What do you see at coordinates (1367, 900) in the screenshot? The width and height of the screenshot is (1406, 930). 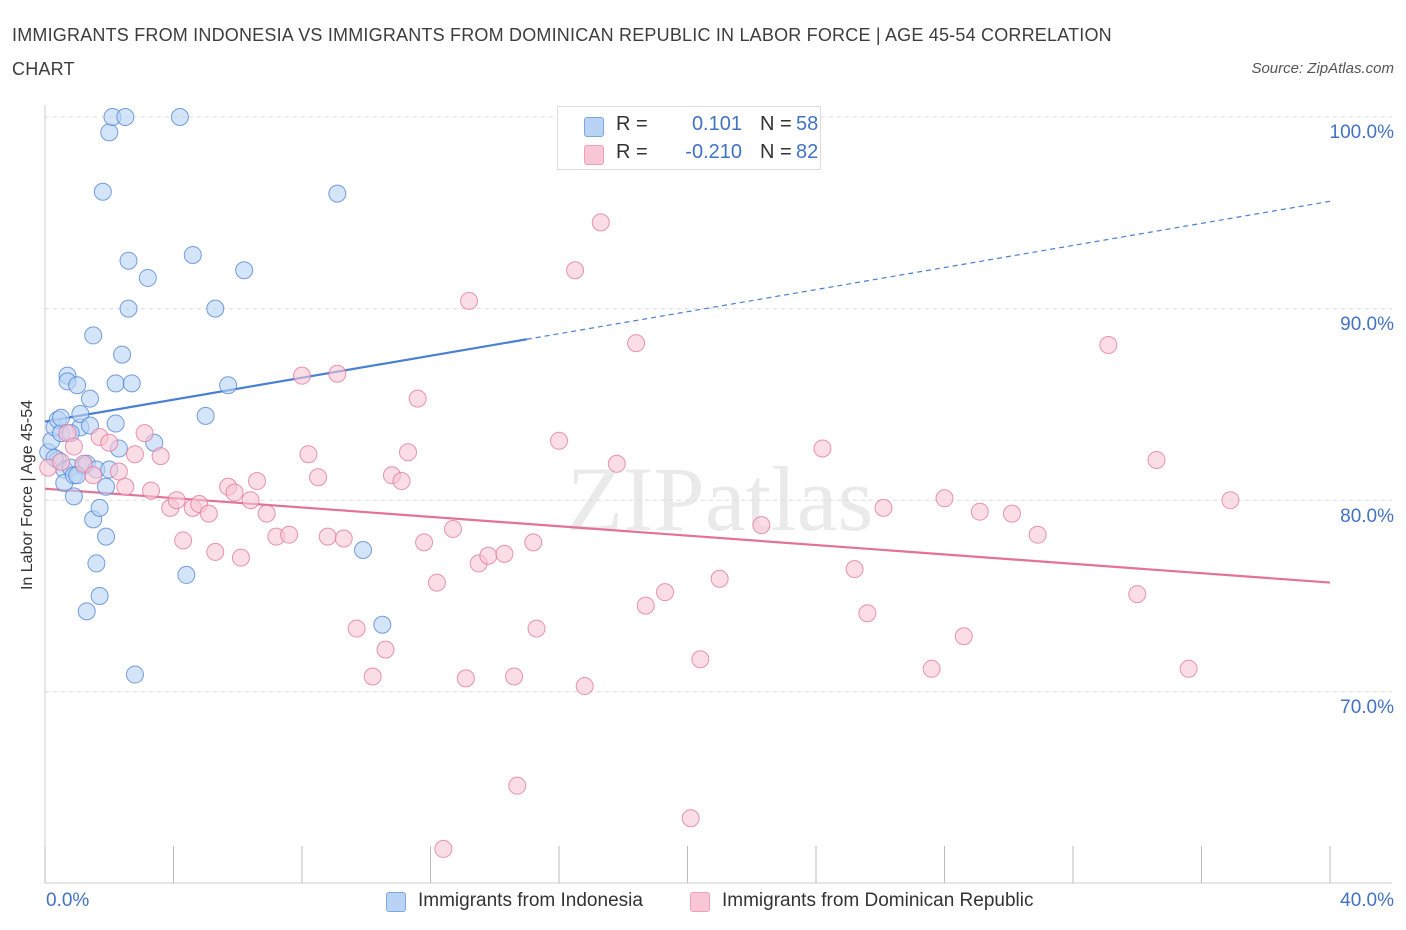 I see `x-tick-label-max: 40.0%` at bounding box center [1367, 900].